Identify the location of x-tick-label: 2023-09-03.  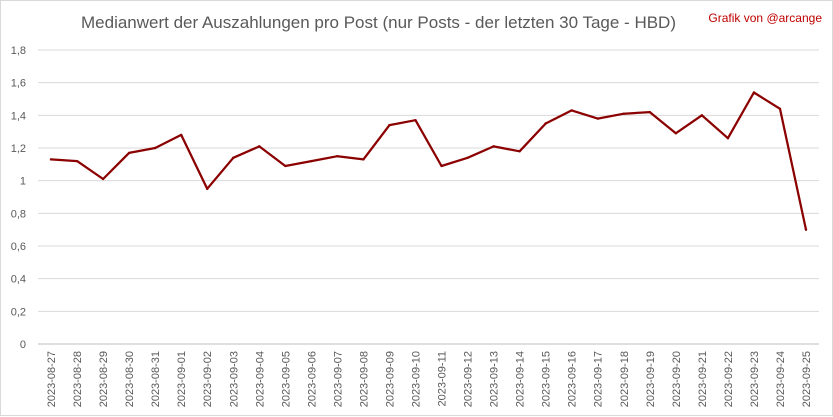
(234, 379).